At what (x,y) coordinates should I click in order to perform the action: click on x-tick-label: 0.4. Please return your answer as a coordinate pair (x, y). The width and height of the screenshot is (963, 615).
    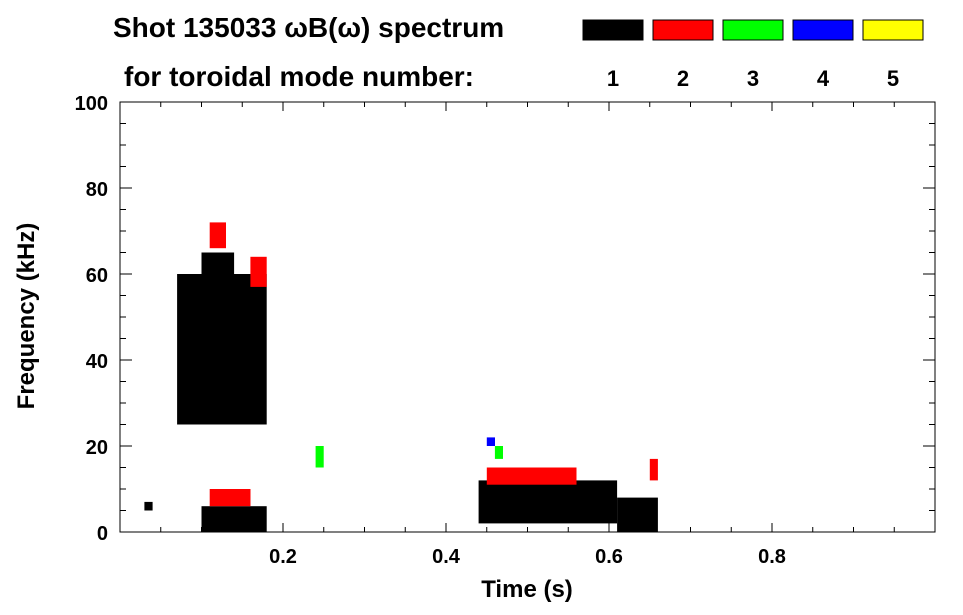
    Looking at the image, I should click on (446, 557).